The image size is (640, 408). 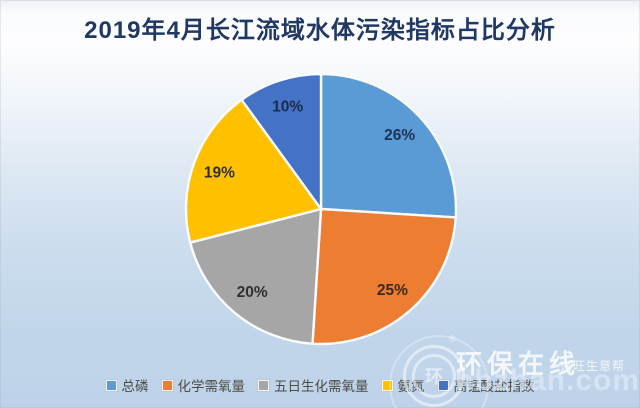 I want to click on legend-item: 五日生化需氧量, so click(x=313, y=385).